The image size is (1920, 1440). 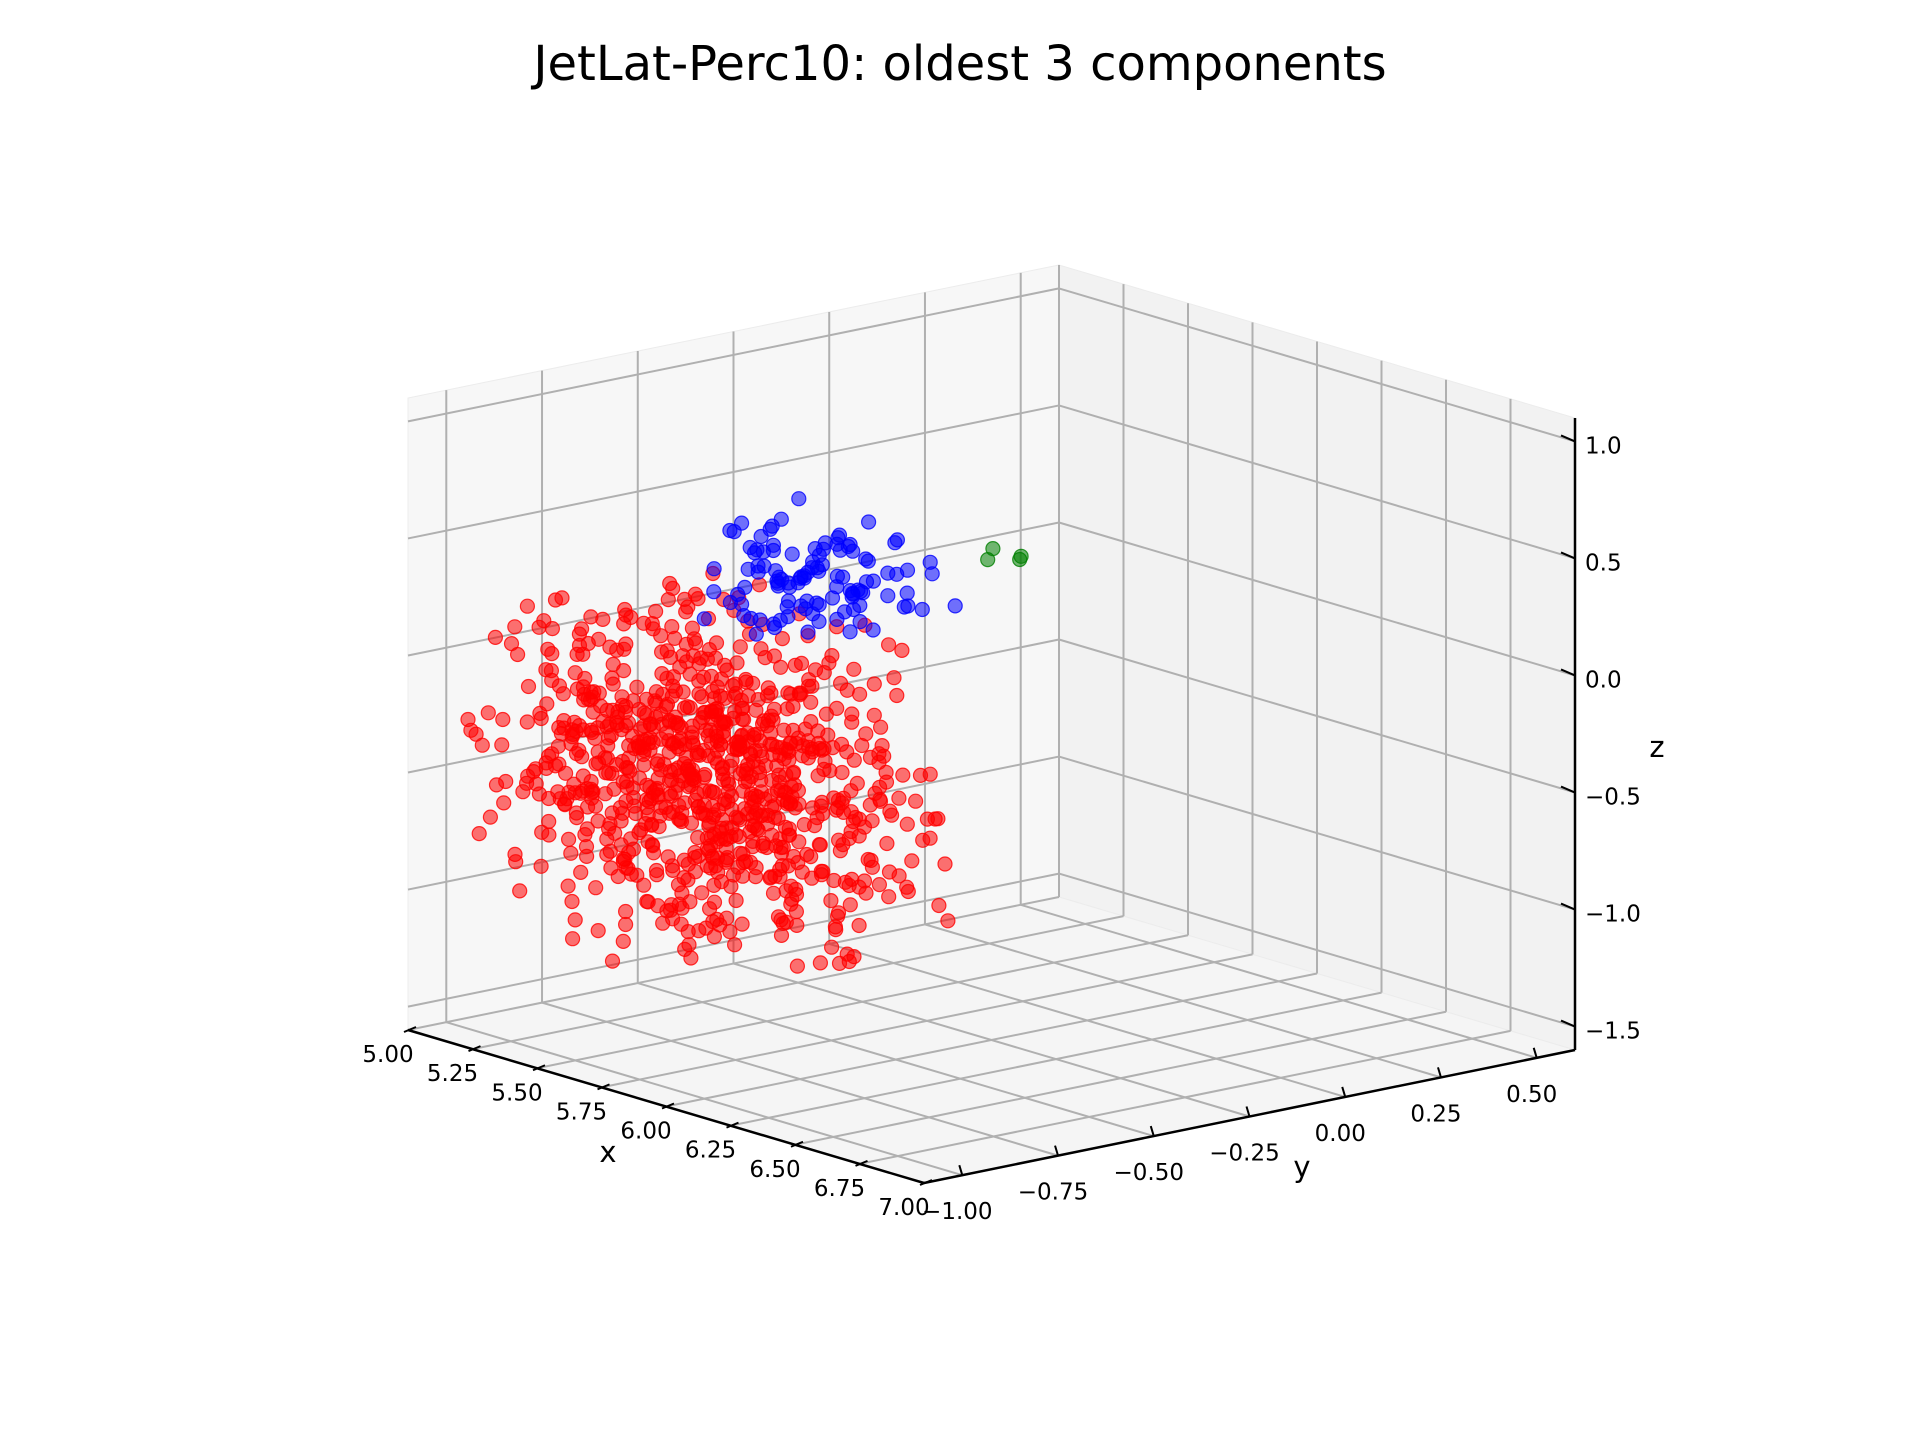 I want to click on y-tick-label: −0.50, so click(x=1149, y=1173).